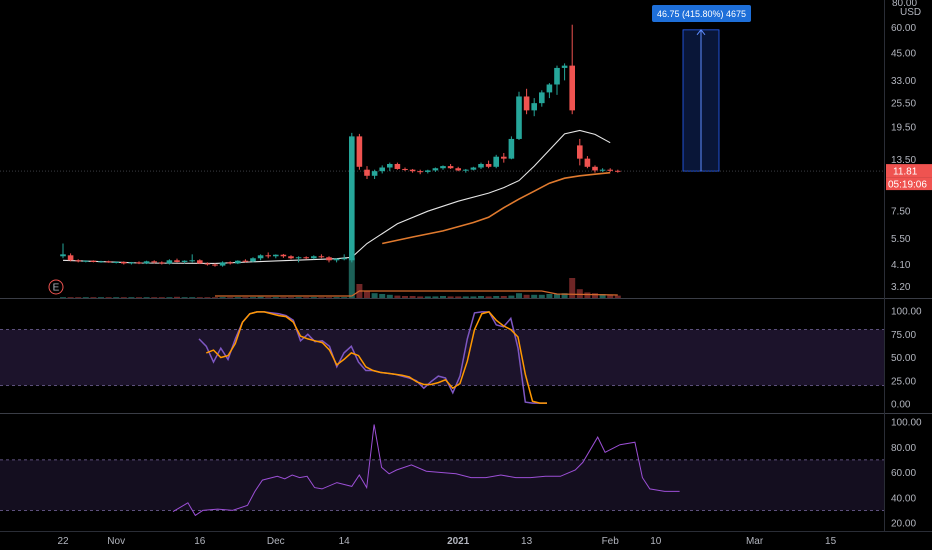  What do you see at coordinates (656, 541) in the screenshot?
I see `time-tick: 10` at bounding box center [656, 541].